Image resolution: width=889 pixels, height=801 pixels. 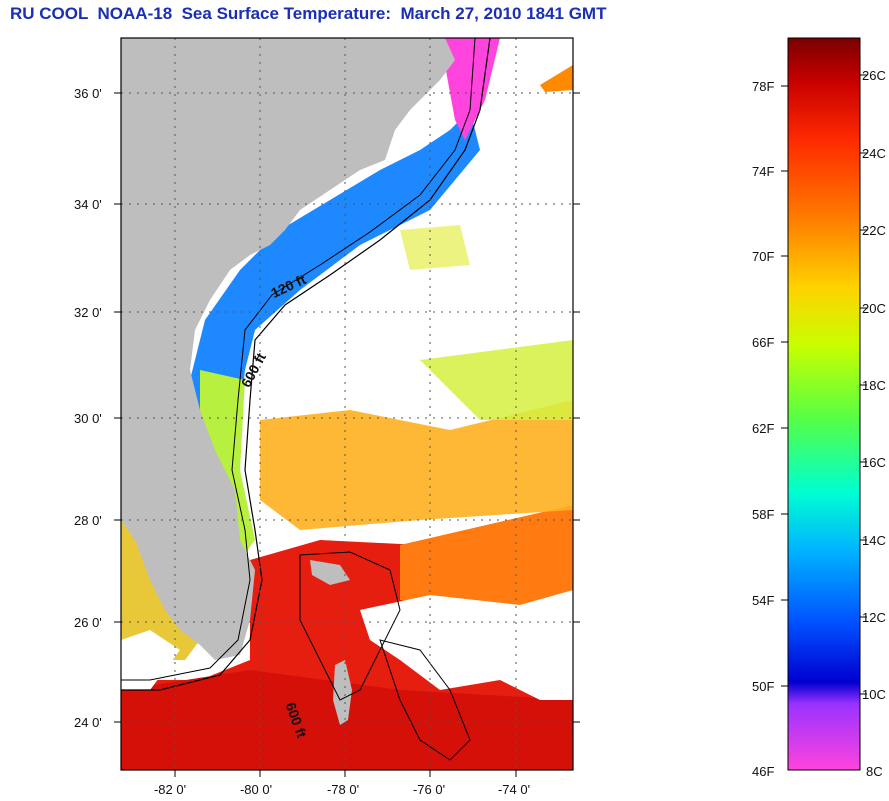 What do you see at coordinates (763, 256) in the screenshot?
I see `colorbar-f-label: 70F` at bounding box center [763, 256].